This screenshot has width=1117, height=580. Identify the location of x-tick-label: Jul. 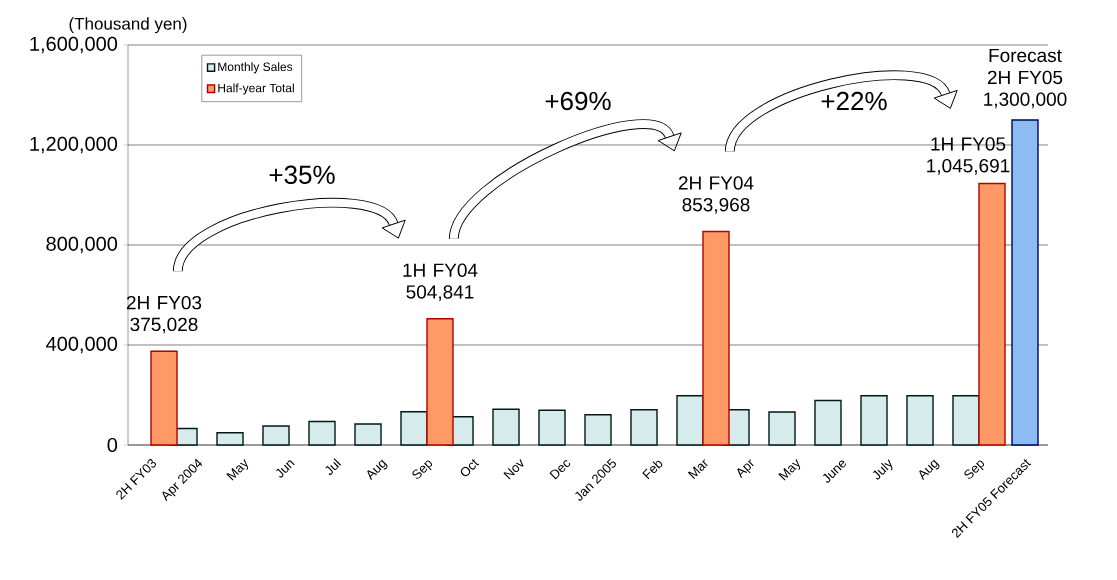
(333, 466).